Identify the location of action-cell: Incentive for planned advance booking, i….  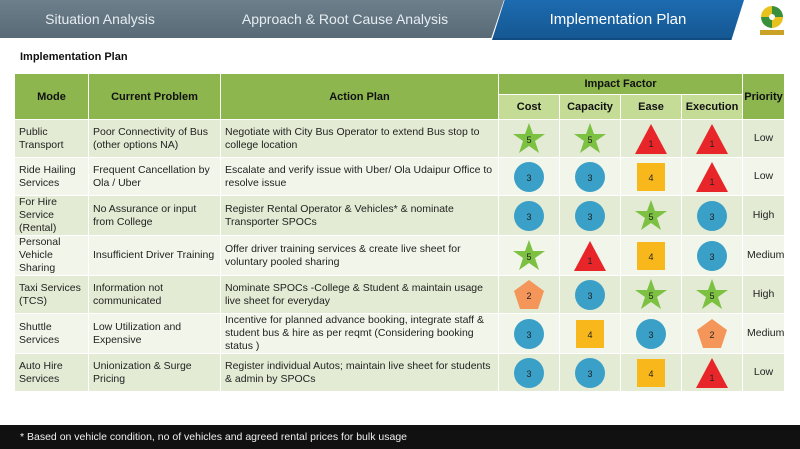
(359, 333).